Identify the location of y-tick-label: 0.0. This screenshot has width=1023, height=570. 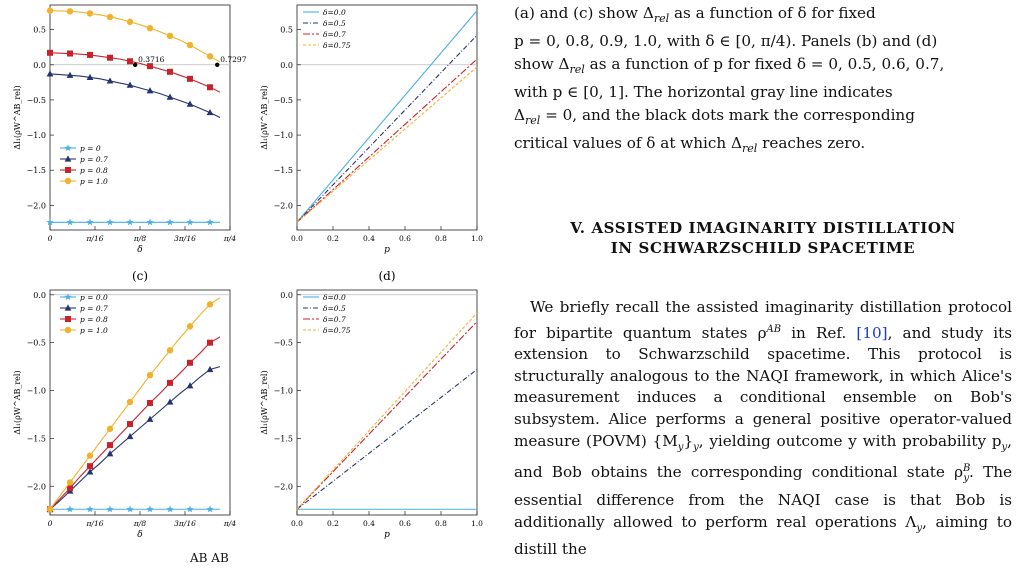
(39, 65).